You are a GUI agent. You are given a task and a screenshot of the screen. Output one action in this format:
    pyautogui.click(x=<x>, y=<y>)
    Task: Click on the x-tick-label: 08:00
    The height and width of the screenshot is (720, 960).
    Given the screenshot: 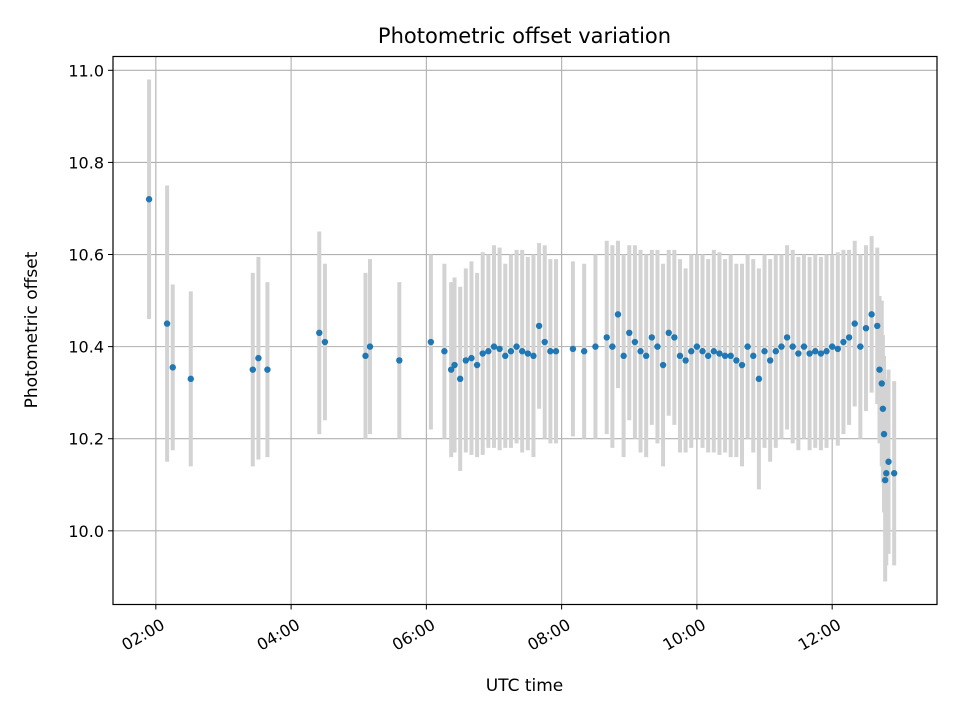 What is the action you would take?
    pyautogui.click(x=548, y=635)
    